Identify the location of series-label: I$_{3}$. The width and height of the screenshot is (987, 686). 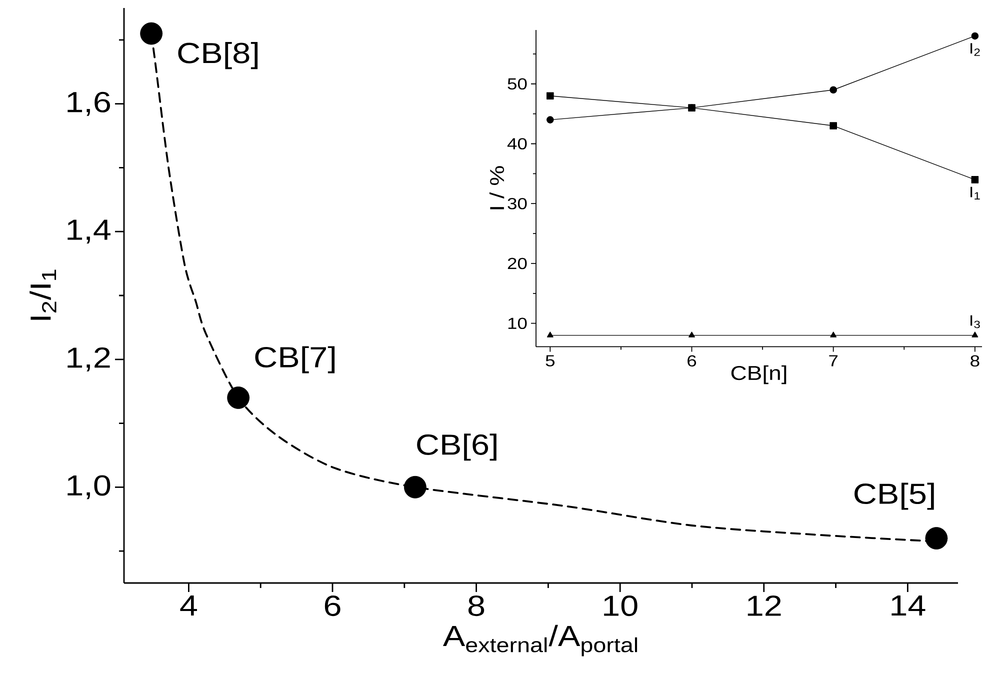
(975, 321).